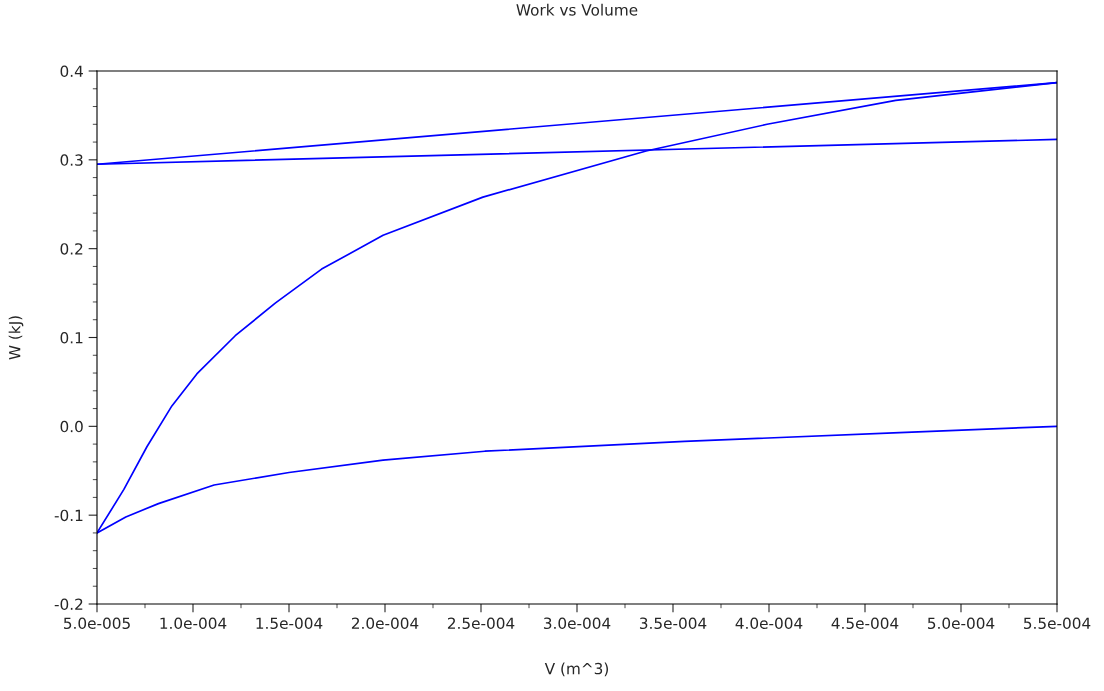 The height and width of the screenshot is (691, 1104). Describe the element at coordinates (481, 623) in the screenshot. I see `x-tick-label: 2.5e-004` at that location.